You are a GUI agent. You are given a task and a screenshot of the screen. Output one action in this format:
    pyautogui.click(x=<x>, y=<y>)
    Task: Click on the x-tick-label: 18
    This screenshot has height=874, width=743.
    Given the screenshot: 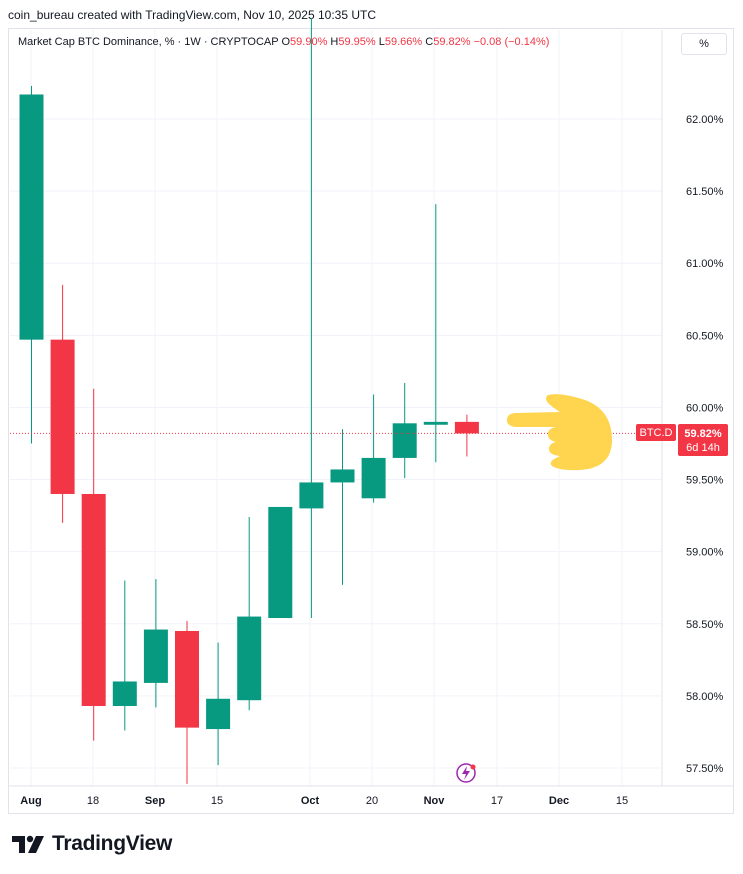 What is the action you would take?
    pyautogui.click(x=93, y=801)
    